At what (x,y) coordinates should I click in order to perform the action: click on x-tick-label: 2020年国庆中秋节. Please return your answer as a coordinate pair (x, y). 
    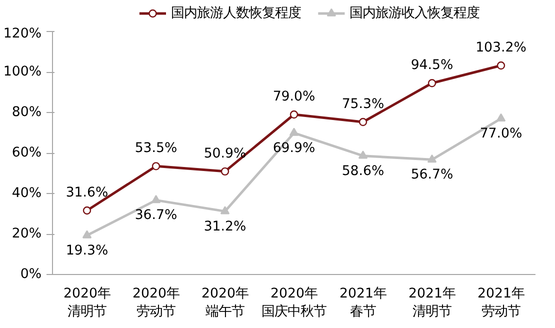
    Looking at the image, I should click on (294, 303).